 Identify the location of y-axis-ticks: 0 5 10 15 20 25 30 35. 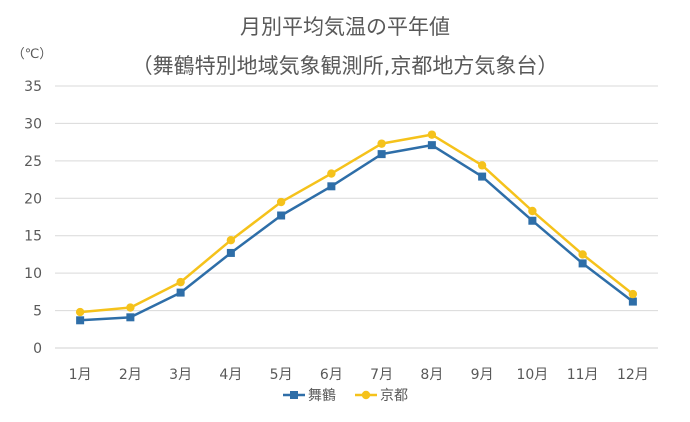
(33, 218).